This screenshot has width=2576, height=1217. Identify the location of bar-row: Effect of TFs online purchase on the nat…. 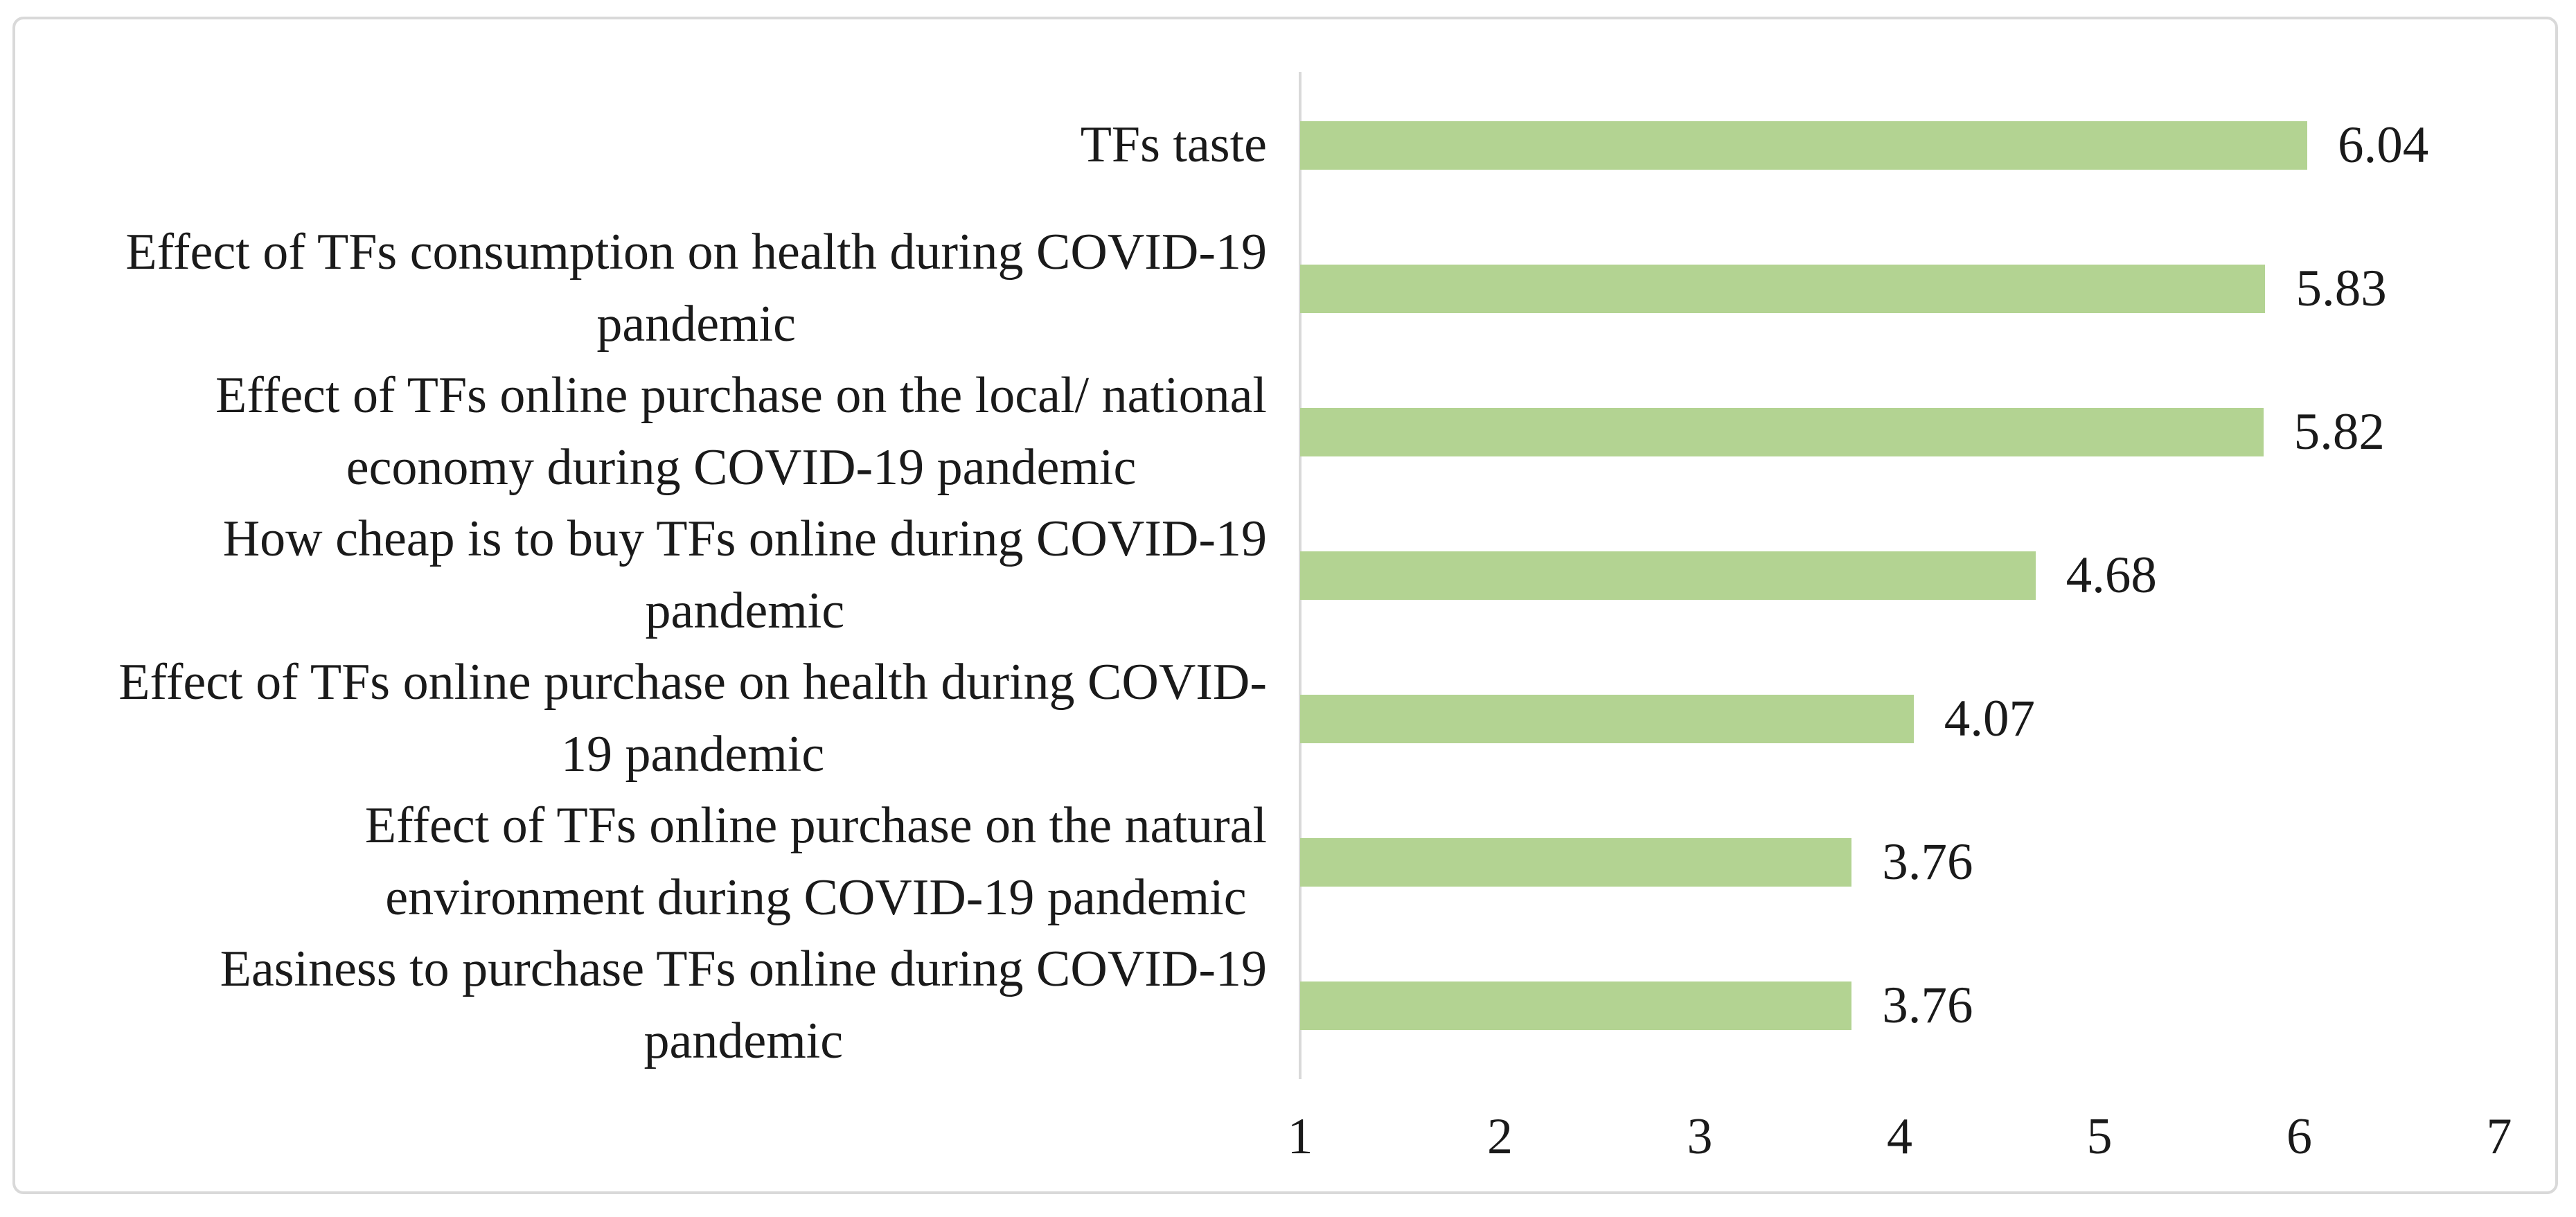
(1288, 862).